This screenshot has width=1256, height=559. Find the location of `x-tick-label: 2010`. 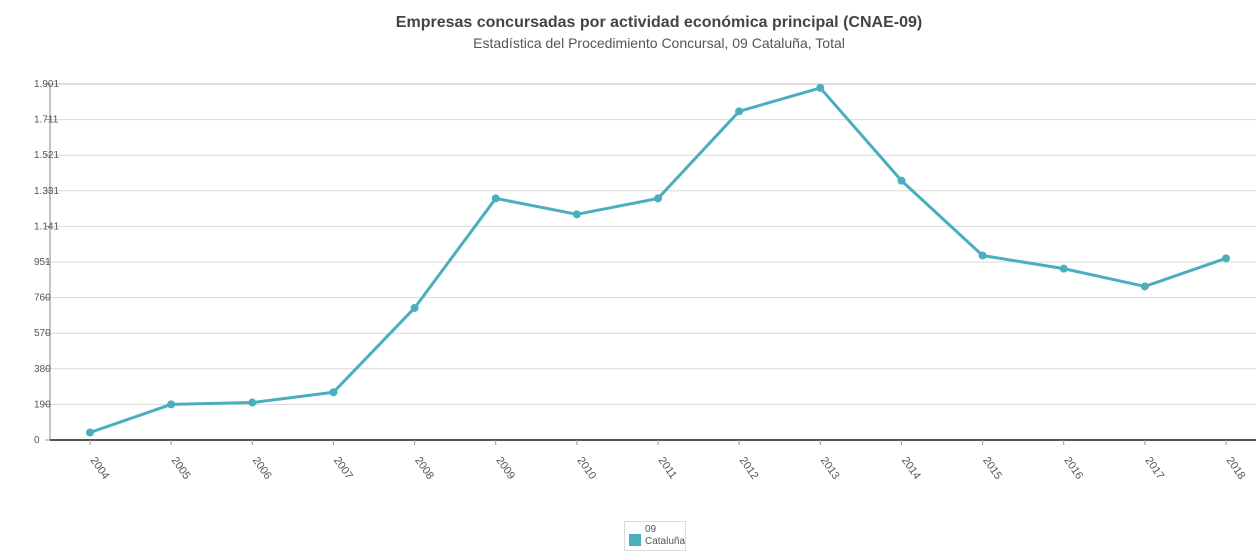

x-tick-label: 2010 is located at coordinates (586, 468).